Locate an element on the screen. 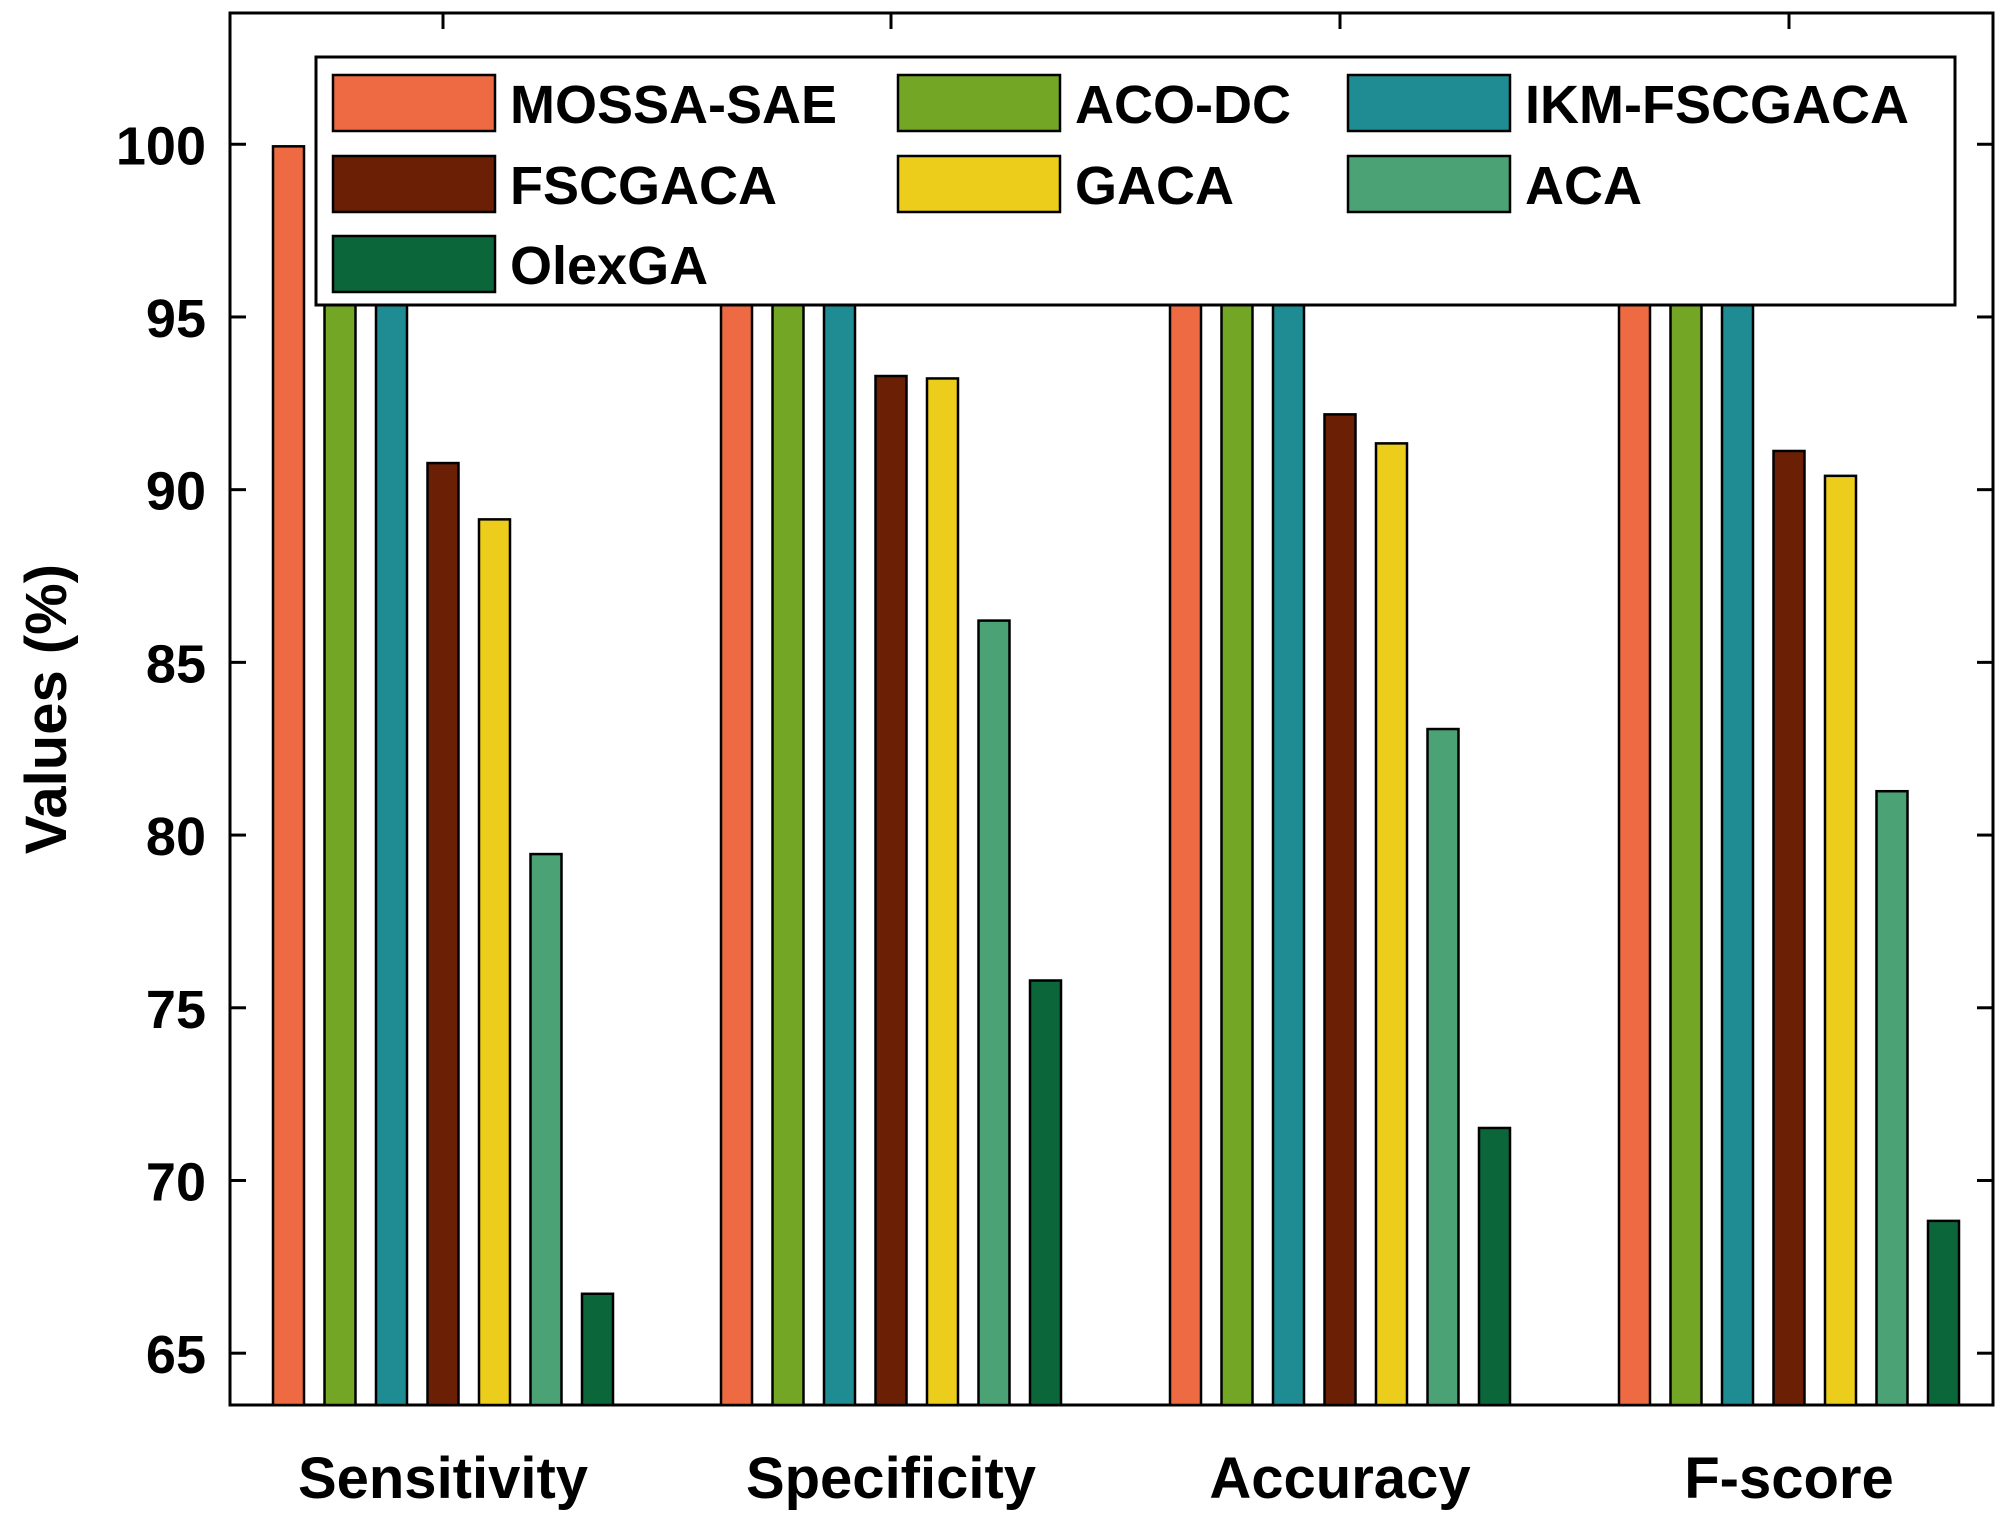 This screenshot has width=2002, height=1518. bar-aca-sensitivity is located at coordinates (546, 1129).